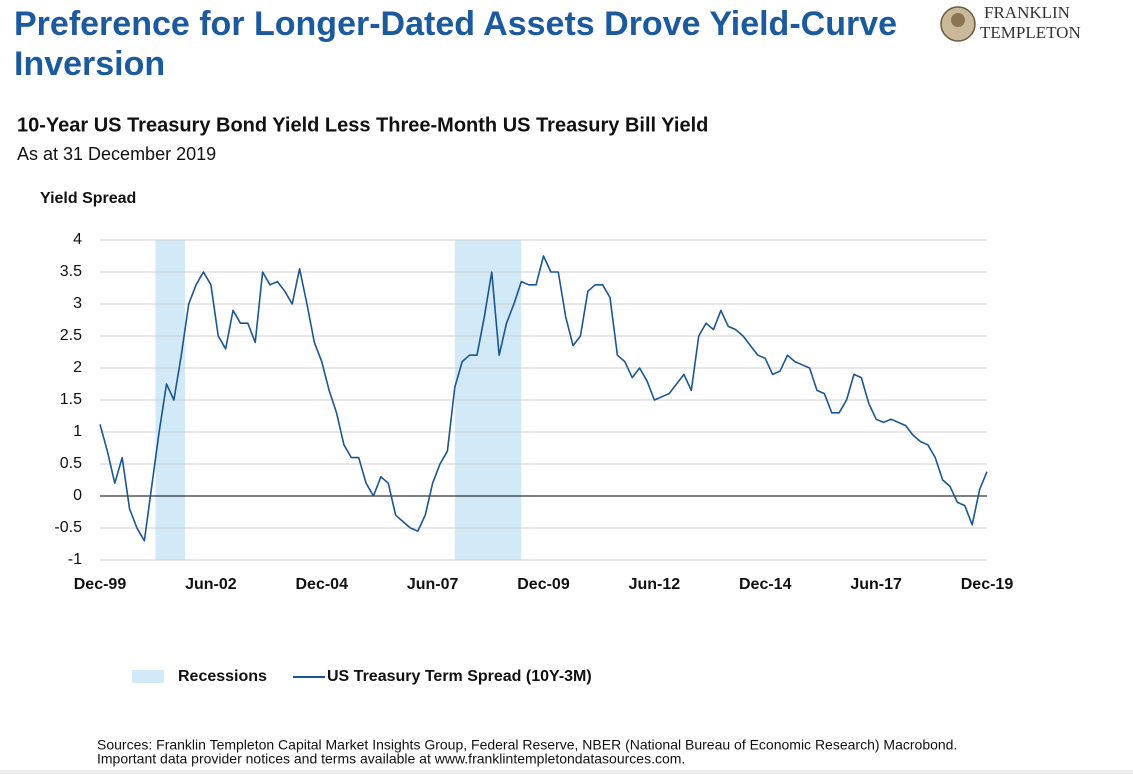 This screenshot has height=774, width=1133. I want to click on y-tick-label: -1, so click(75, 559).